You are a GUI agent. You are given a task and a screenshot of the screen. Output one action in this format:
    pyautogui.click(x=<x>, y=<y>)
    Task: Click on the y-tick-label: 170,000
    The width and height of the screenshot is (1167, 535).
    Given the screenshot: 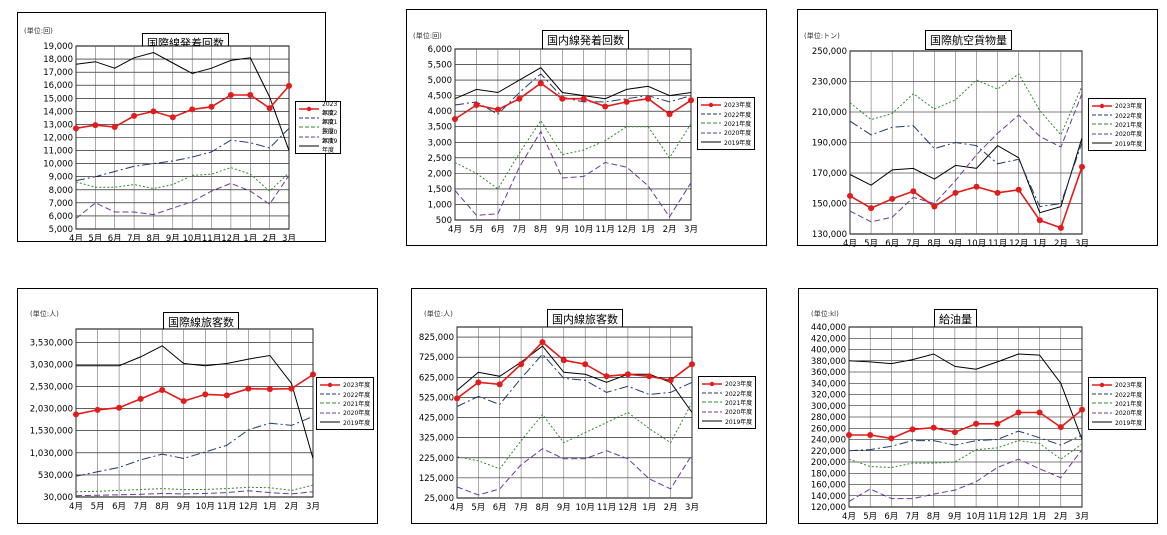 What is the action you would take?
    pyautogui.click(x=829, y=174)
    